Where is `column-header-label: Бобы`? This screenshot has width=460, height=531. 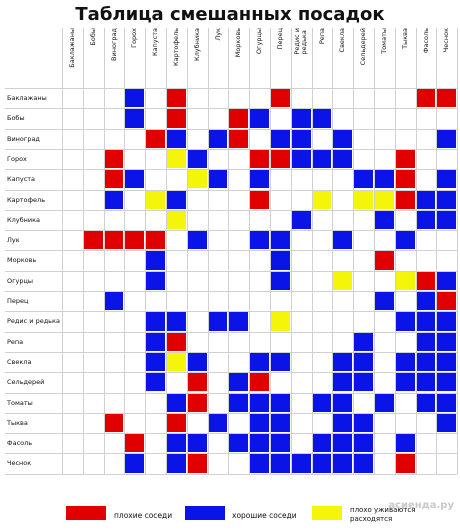
column-header-label: Бобы is located at coordinates (92, 37).